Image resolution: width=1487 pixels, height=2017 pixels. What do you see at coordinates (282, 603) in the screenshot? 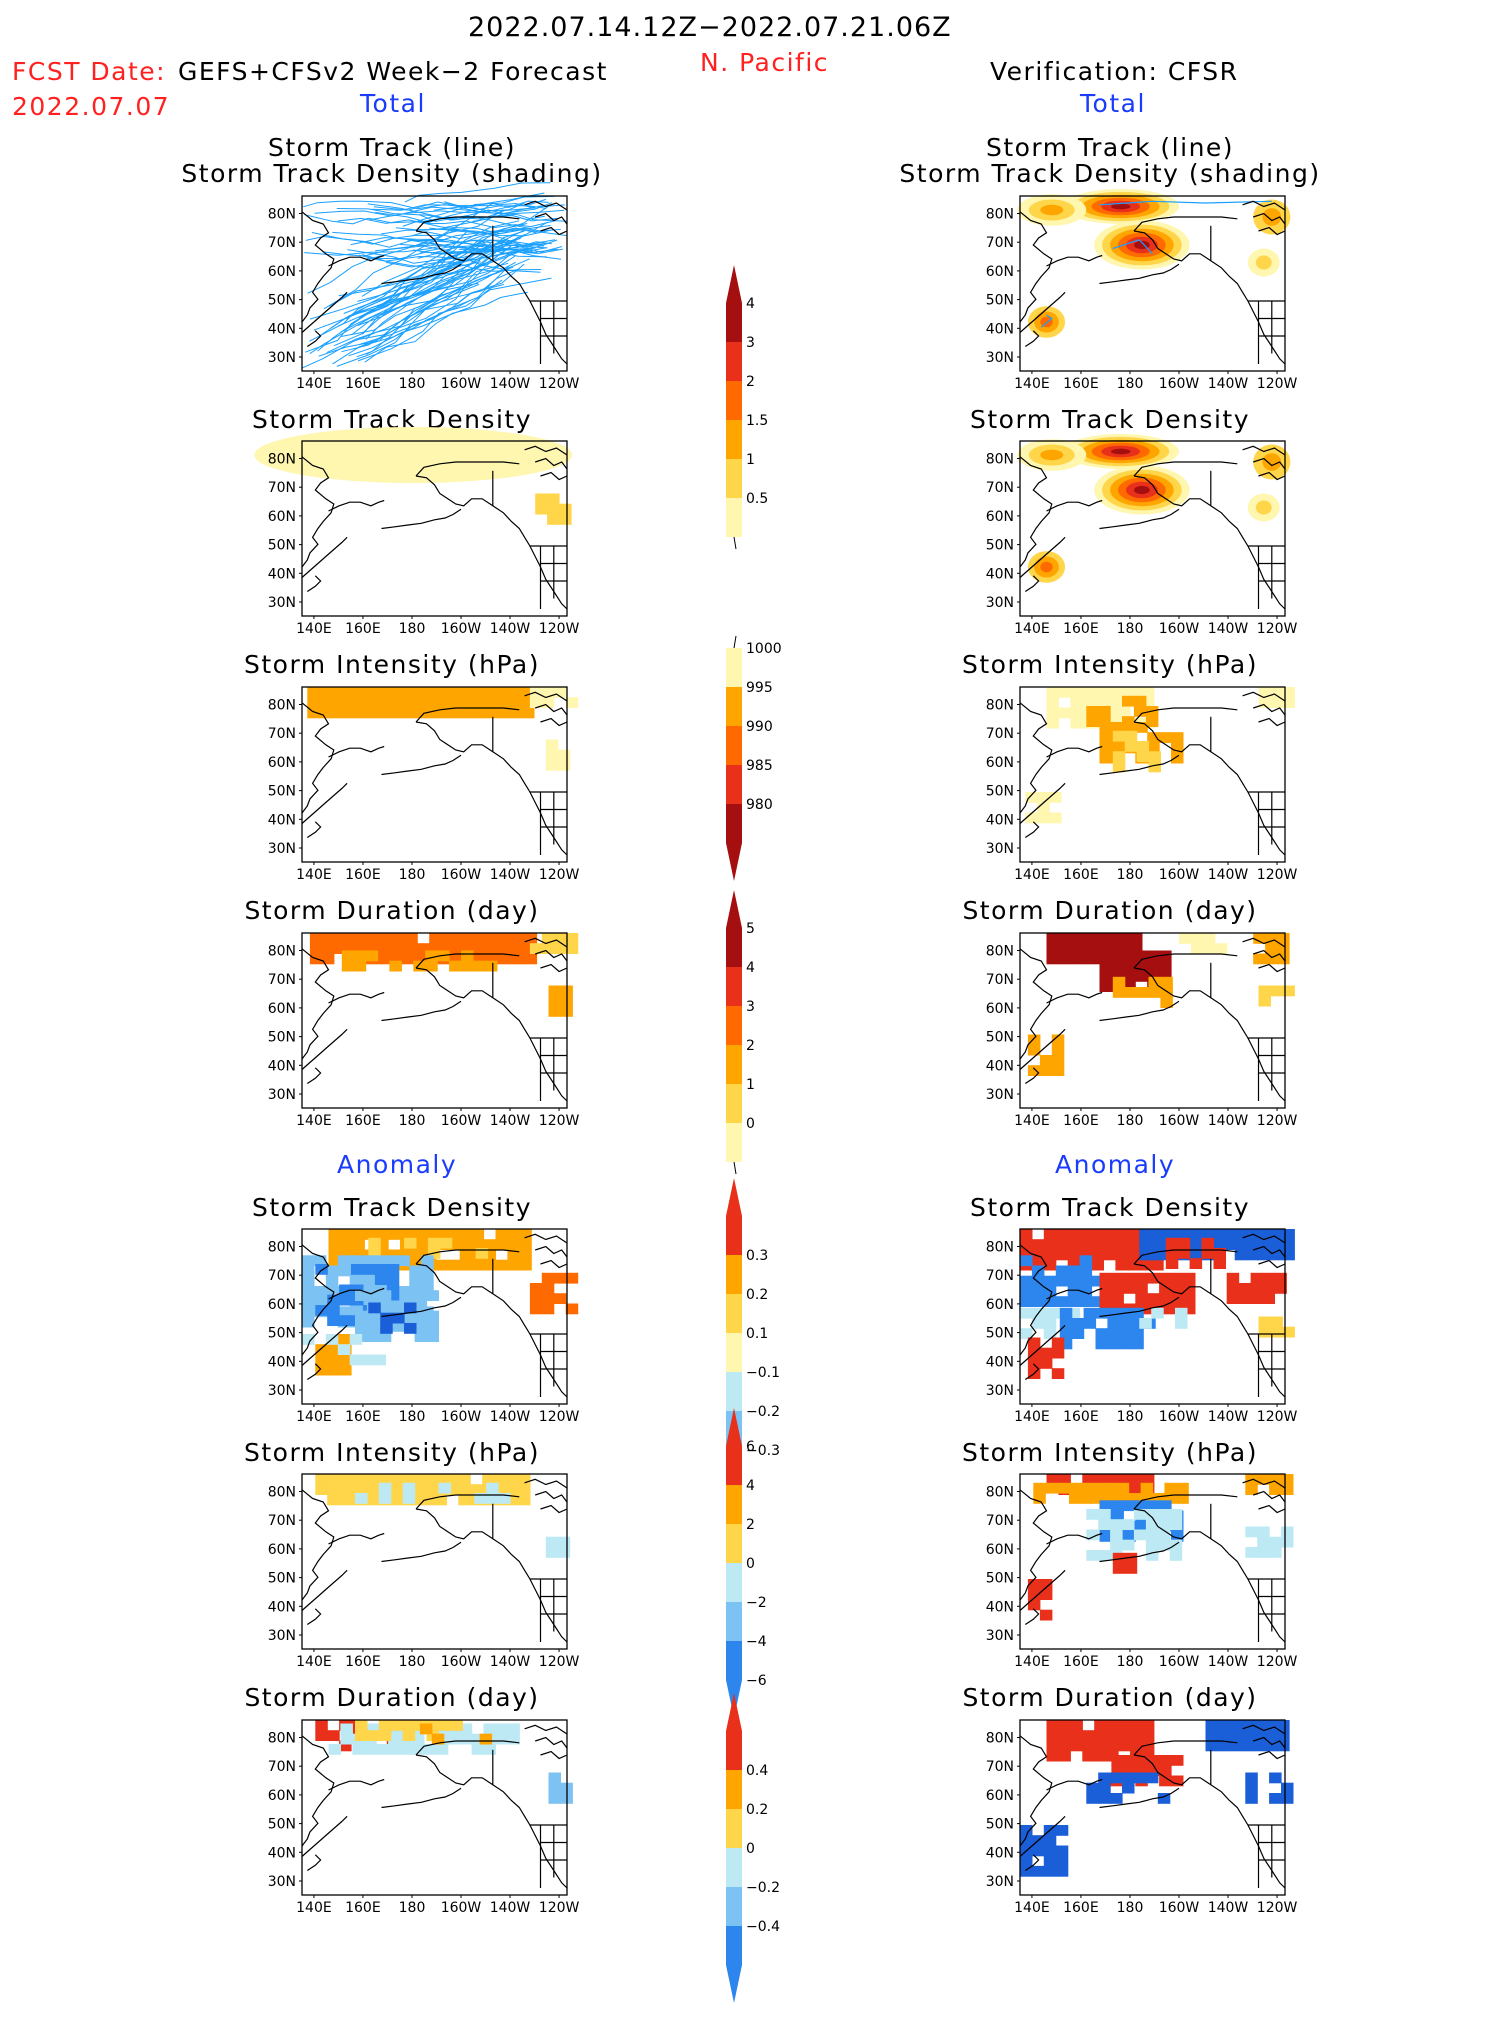
I see `lat-tick-label: 30N` at bounding box center [282, 603].